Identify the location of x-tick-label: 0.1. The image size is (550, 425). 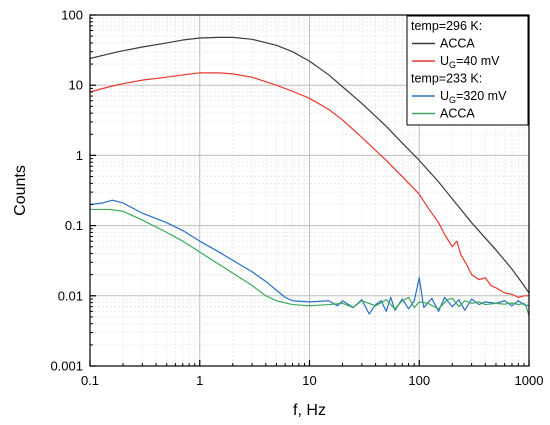
(90, 380).